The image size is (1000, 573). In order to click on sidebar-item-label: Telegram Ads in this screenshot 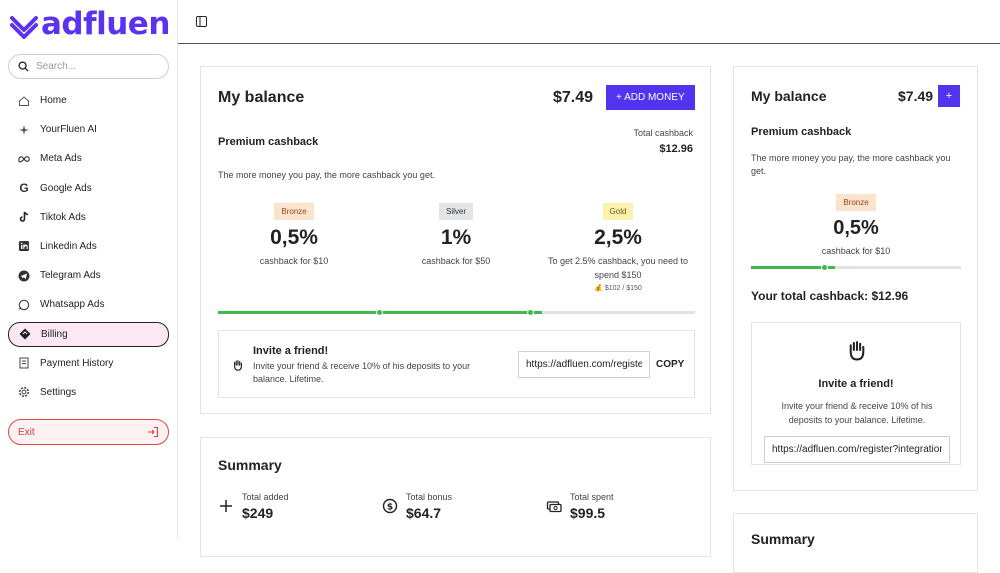, I will do `click(70, 276)`.